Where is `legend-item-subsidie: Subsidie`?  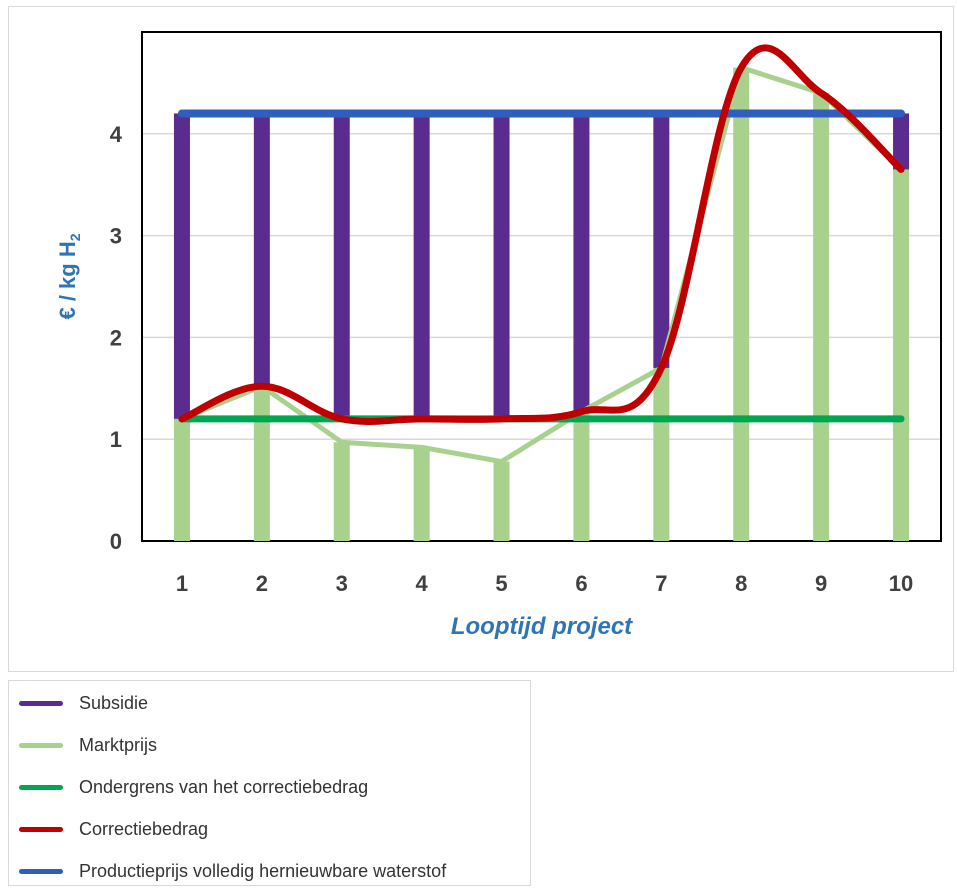
legend-item-subsidie: Subsidie is located at coordinates (83, 703).